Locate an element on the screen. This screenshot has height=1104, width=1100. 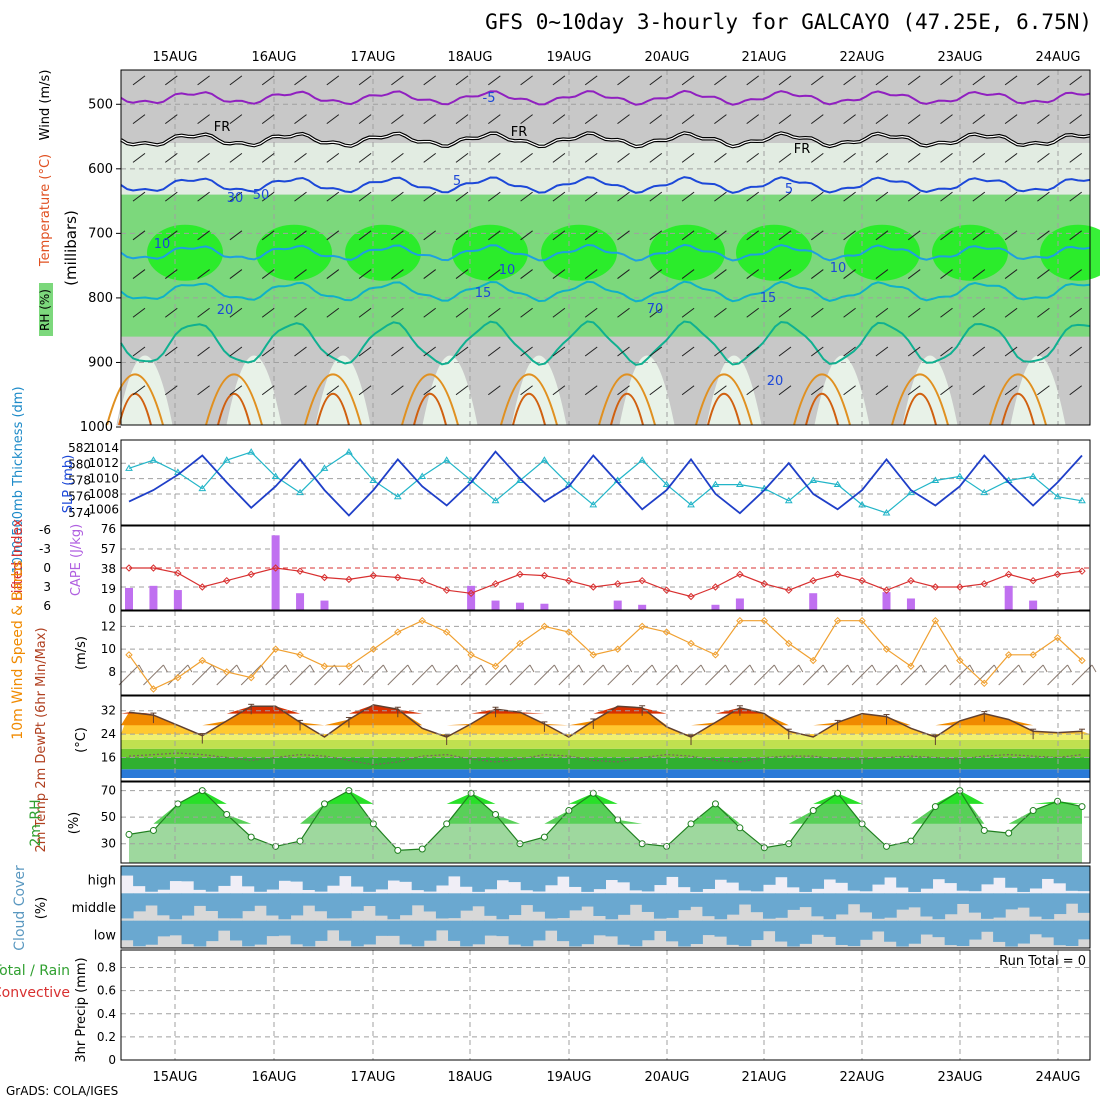
rh-legend-label: RH (%) is located at coordinates (45, 310).